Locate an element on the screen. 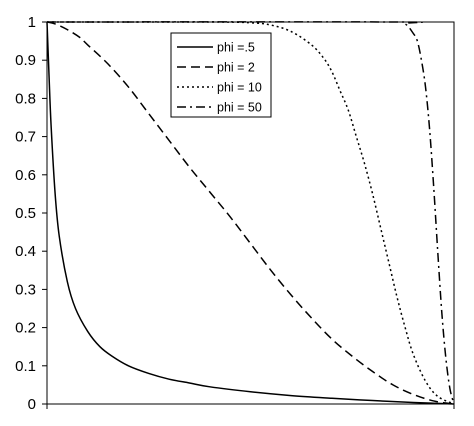 This screenshot has height=426, width=474. y-tick-label: 0.5 is located at coordinates (25, 213).